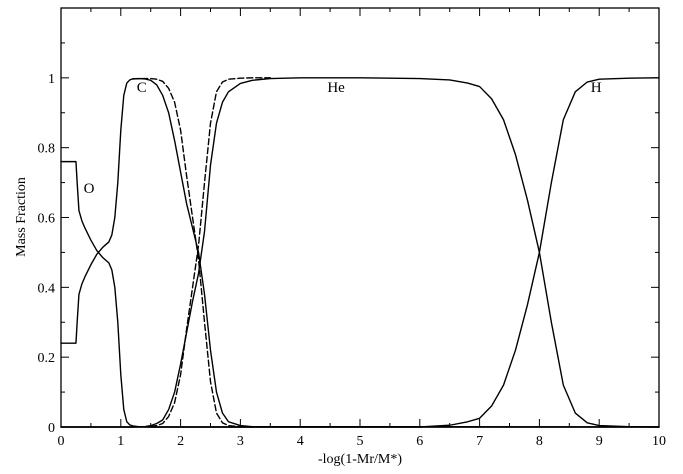 The image size is (683, 474). What do you see at coordinates (360, 441) in the screenshot?
I see `x-tick-label: 5` at bounding box center [360, 441].